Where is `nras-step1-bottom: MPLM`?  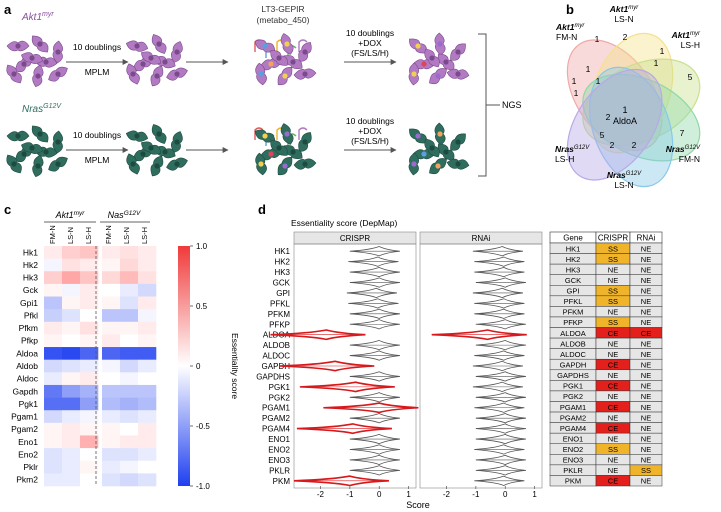
nras-step1-bottom: MPLM is located at coordinates (97, 160).